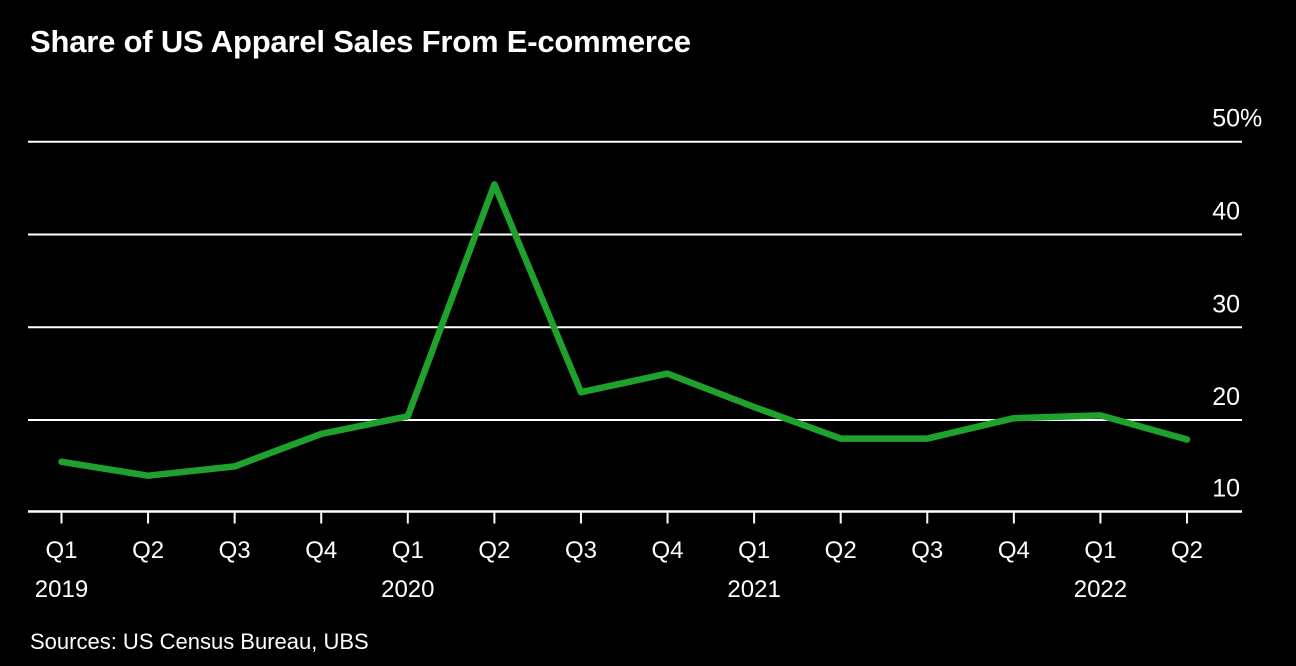  What do you see at coordinates (1226, 397) in the screenshot?
I see `y-axis-label: 20` at bounding box center [1226, 397].